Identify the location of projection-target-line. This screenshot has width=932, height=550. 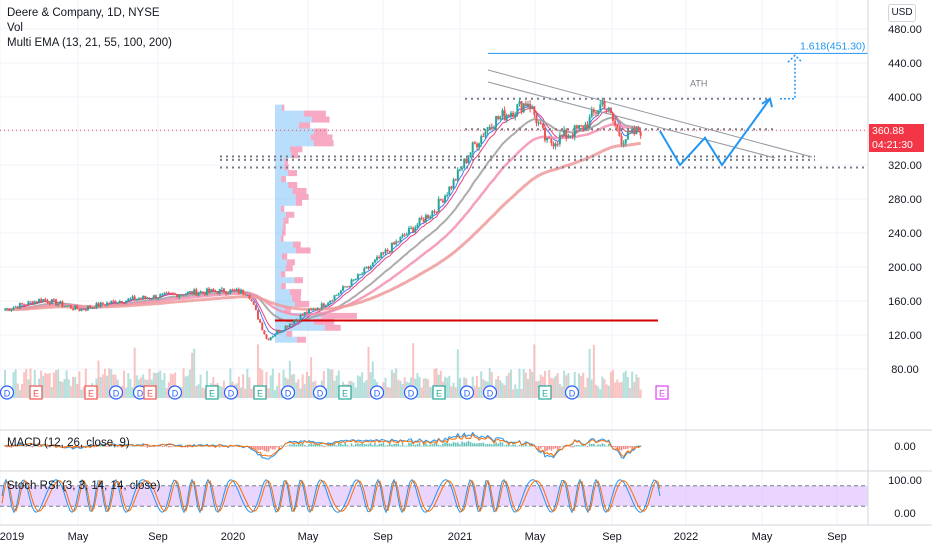
(788, 79).